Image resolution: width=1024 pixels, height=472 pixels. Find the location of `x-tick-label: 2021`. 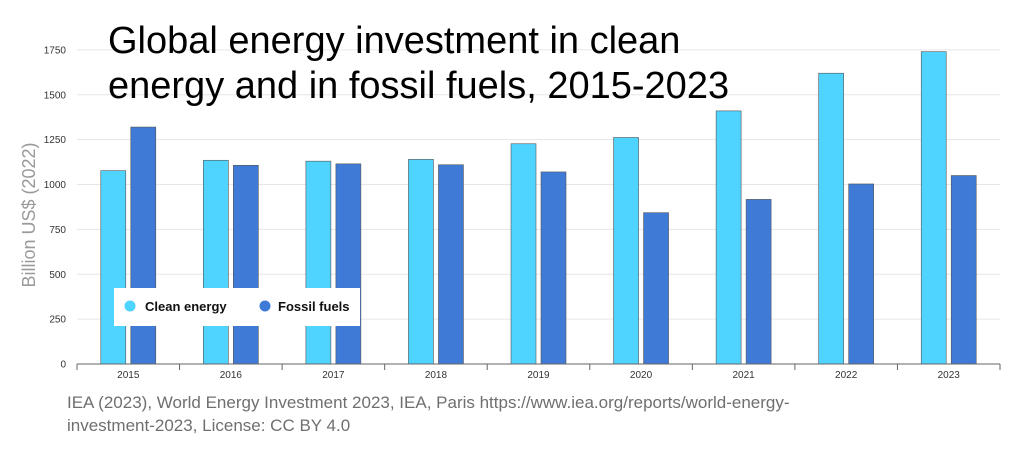

x-tick-label: 2021 is located at coordinates (743, 375).